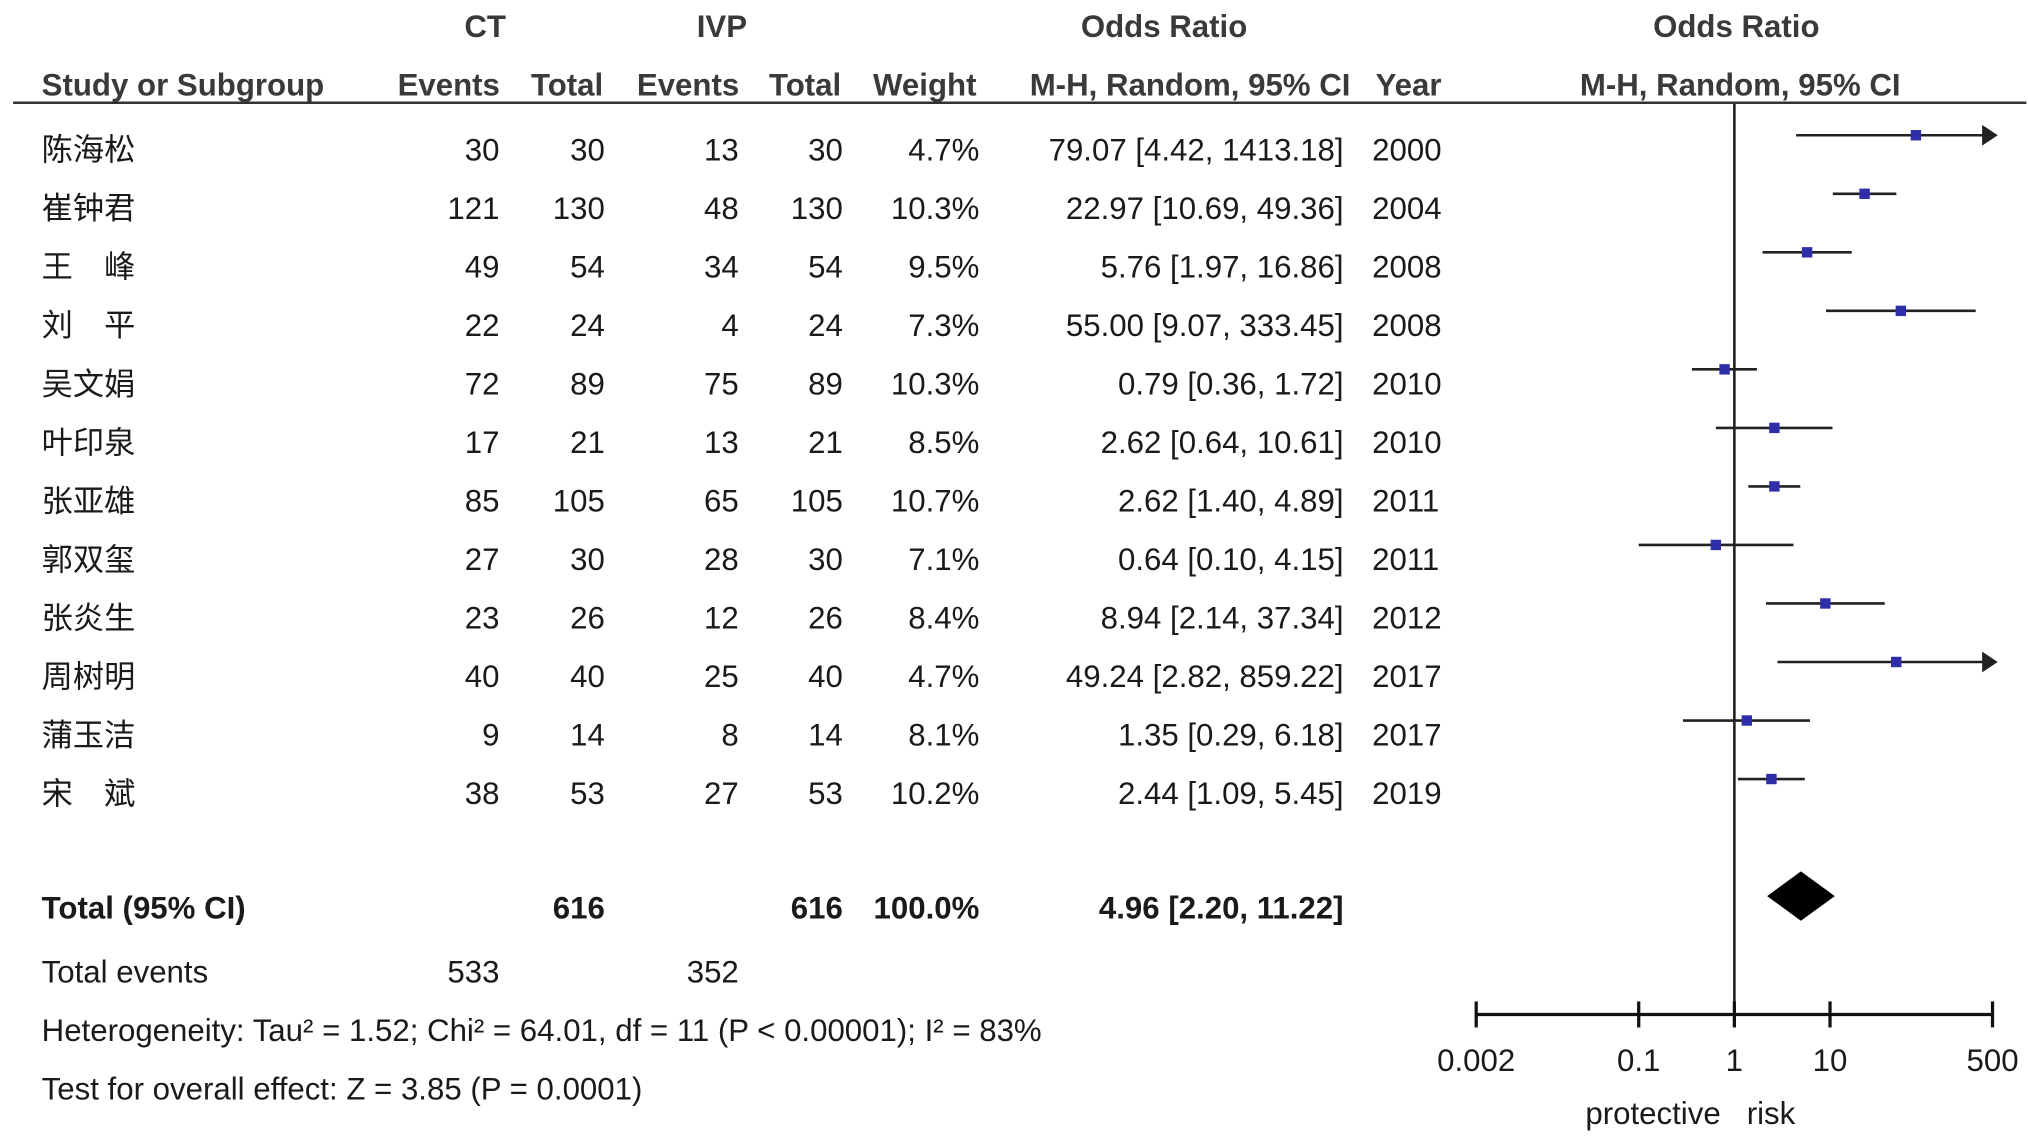 Image resolution: width=2029 pixels, height=1138 pixels. I want to click on column-header: Study or Subgroup, so click(183, 84).